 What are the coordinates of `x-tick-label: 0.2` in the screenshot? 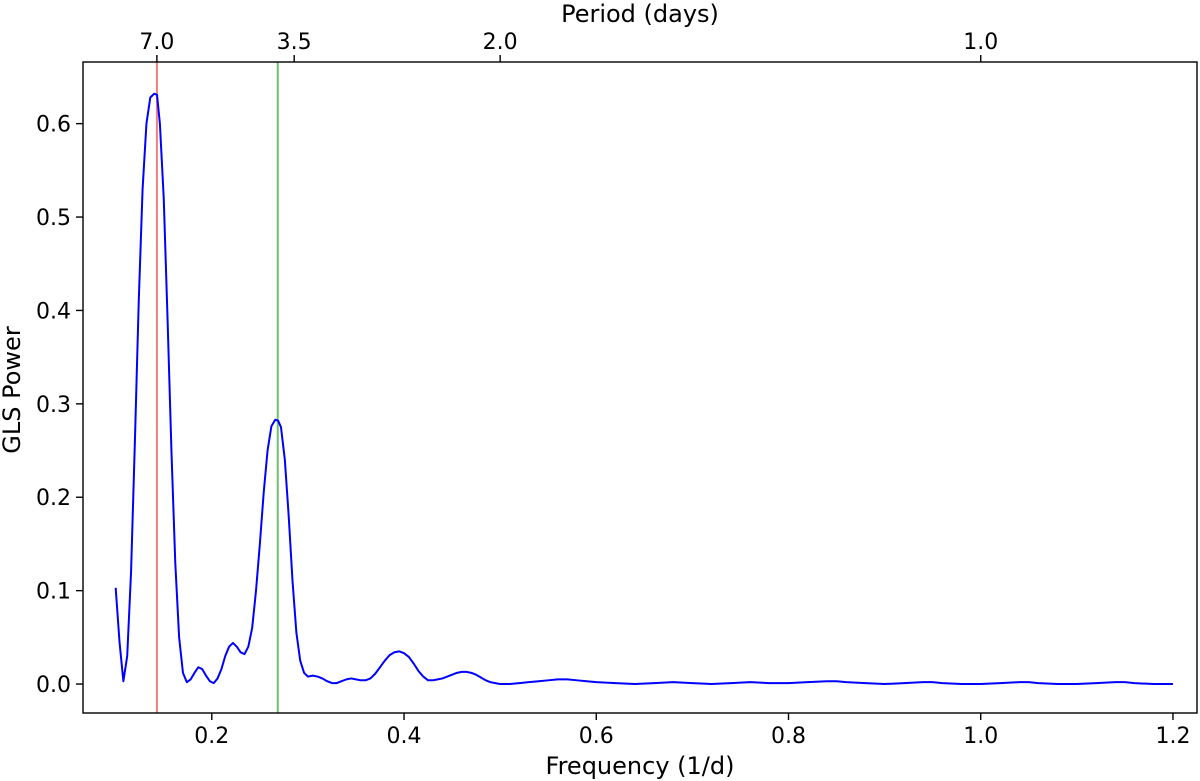 It's located at (211, 736).